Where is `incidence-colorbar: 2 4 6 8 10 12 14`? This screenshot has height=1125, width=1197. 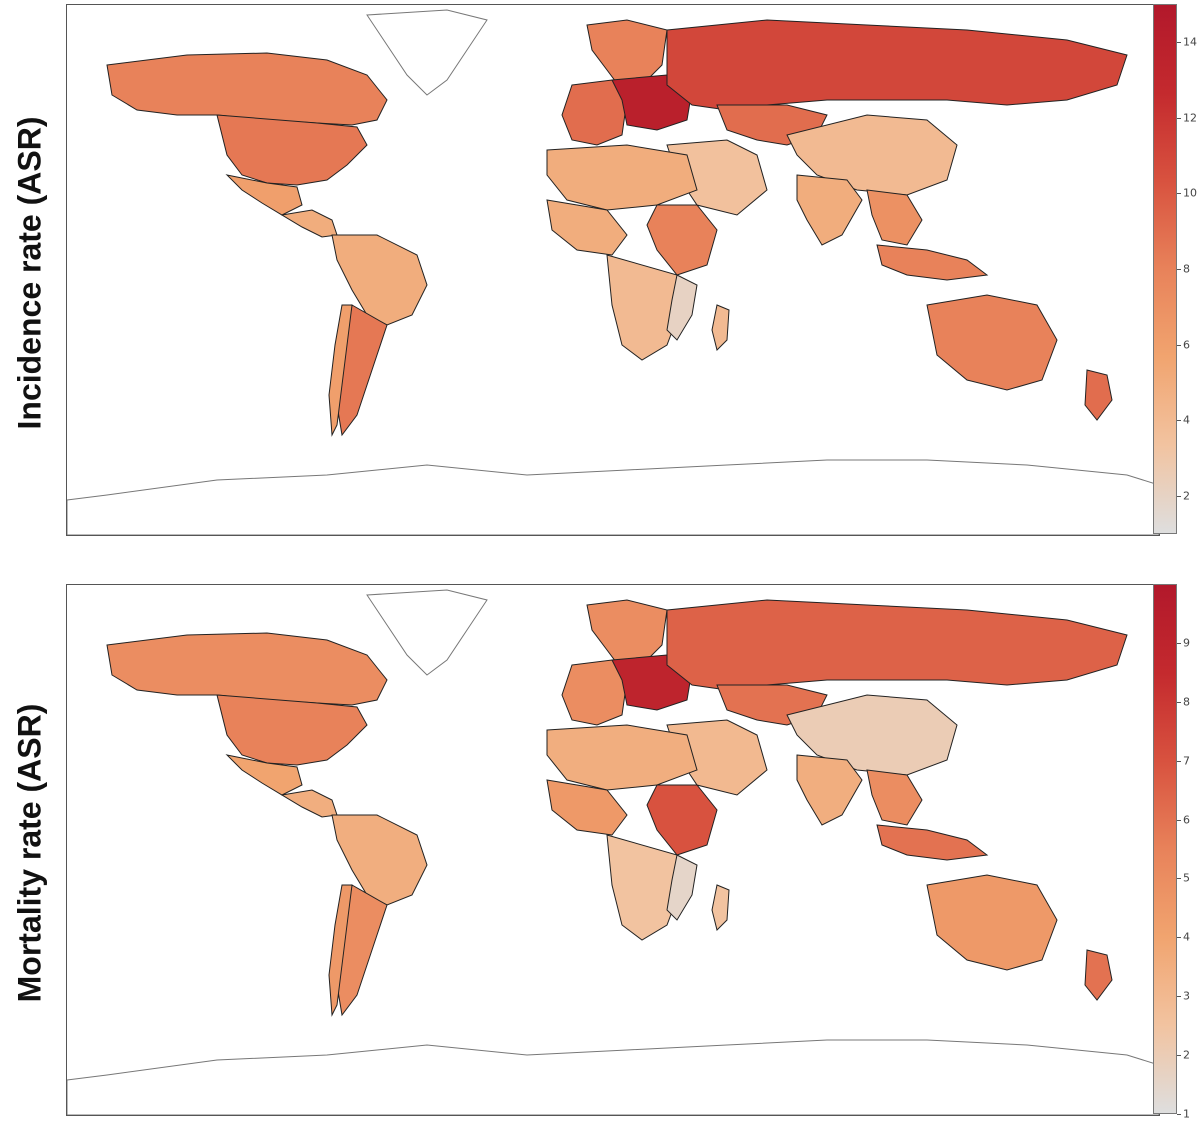
incidence-colorbar: 2 4 6 8 10 12 14 is located at coordinates (1175, 269).